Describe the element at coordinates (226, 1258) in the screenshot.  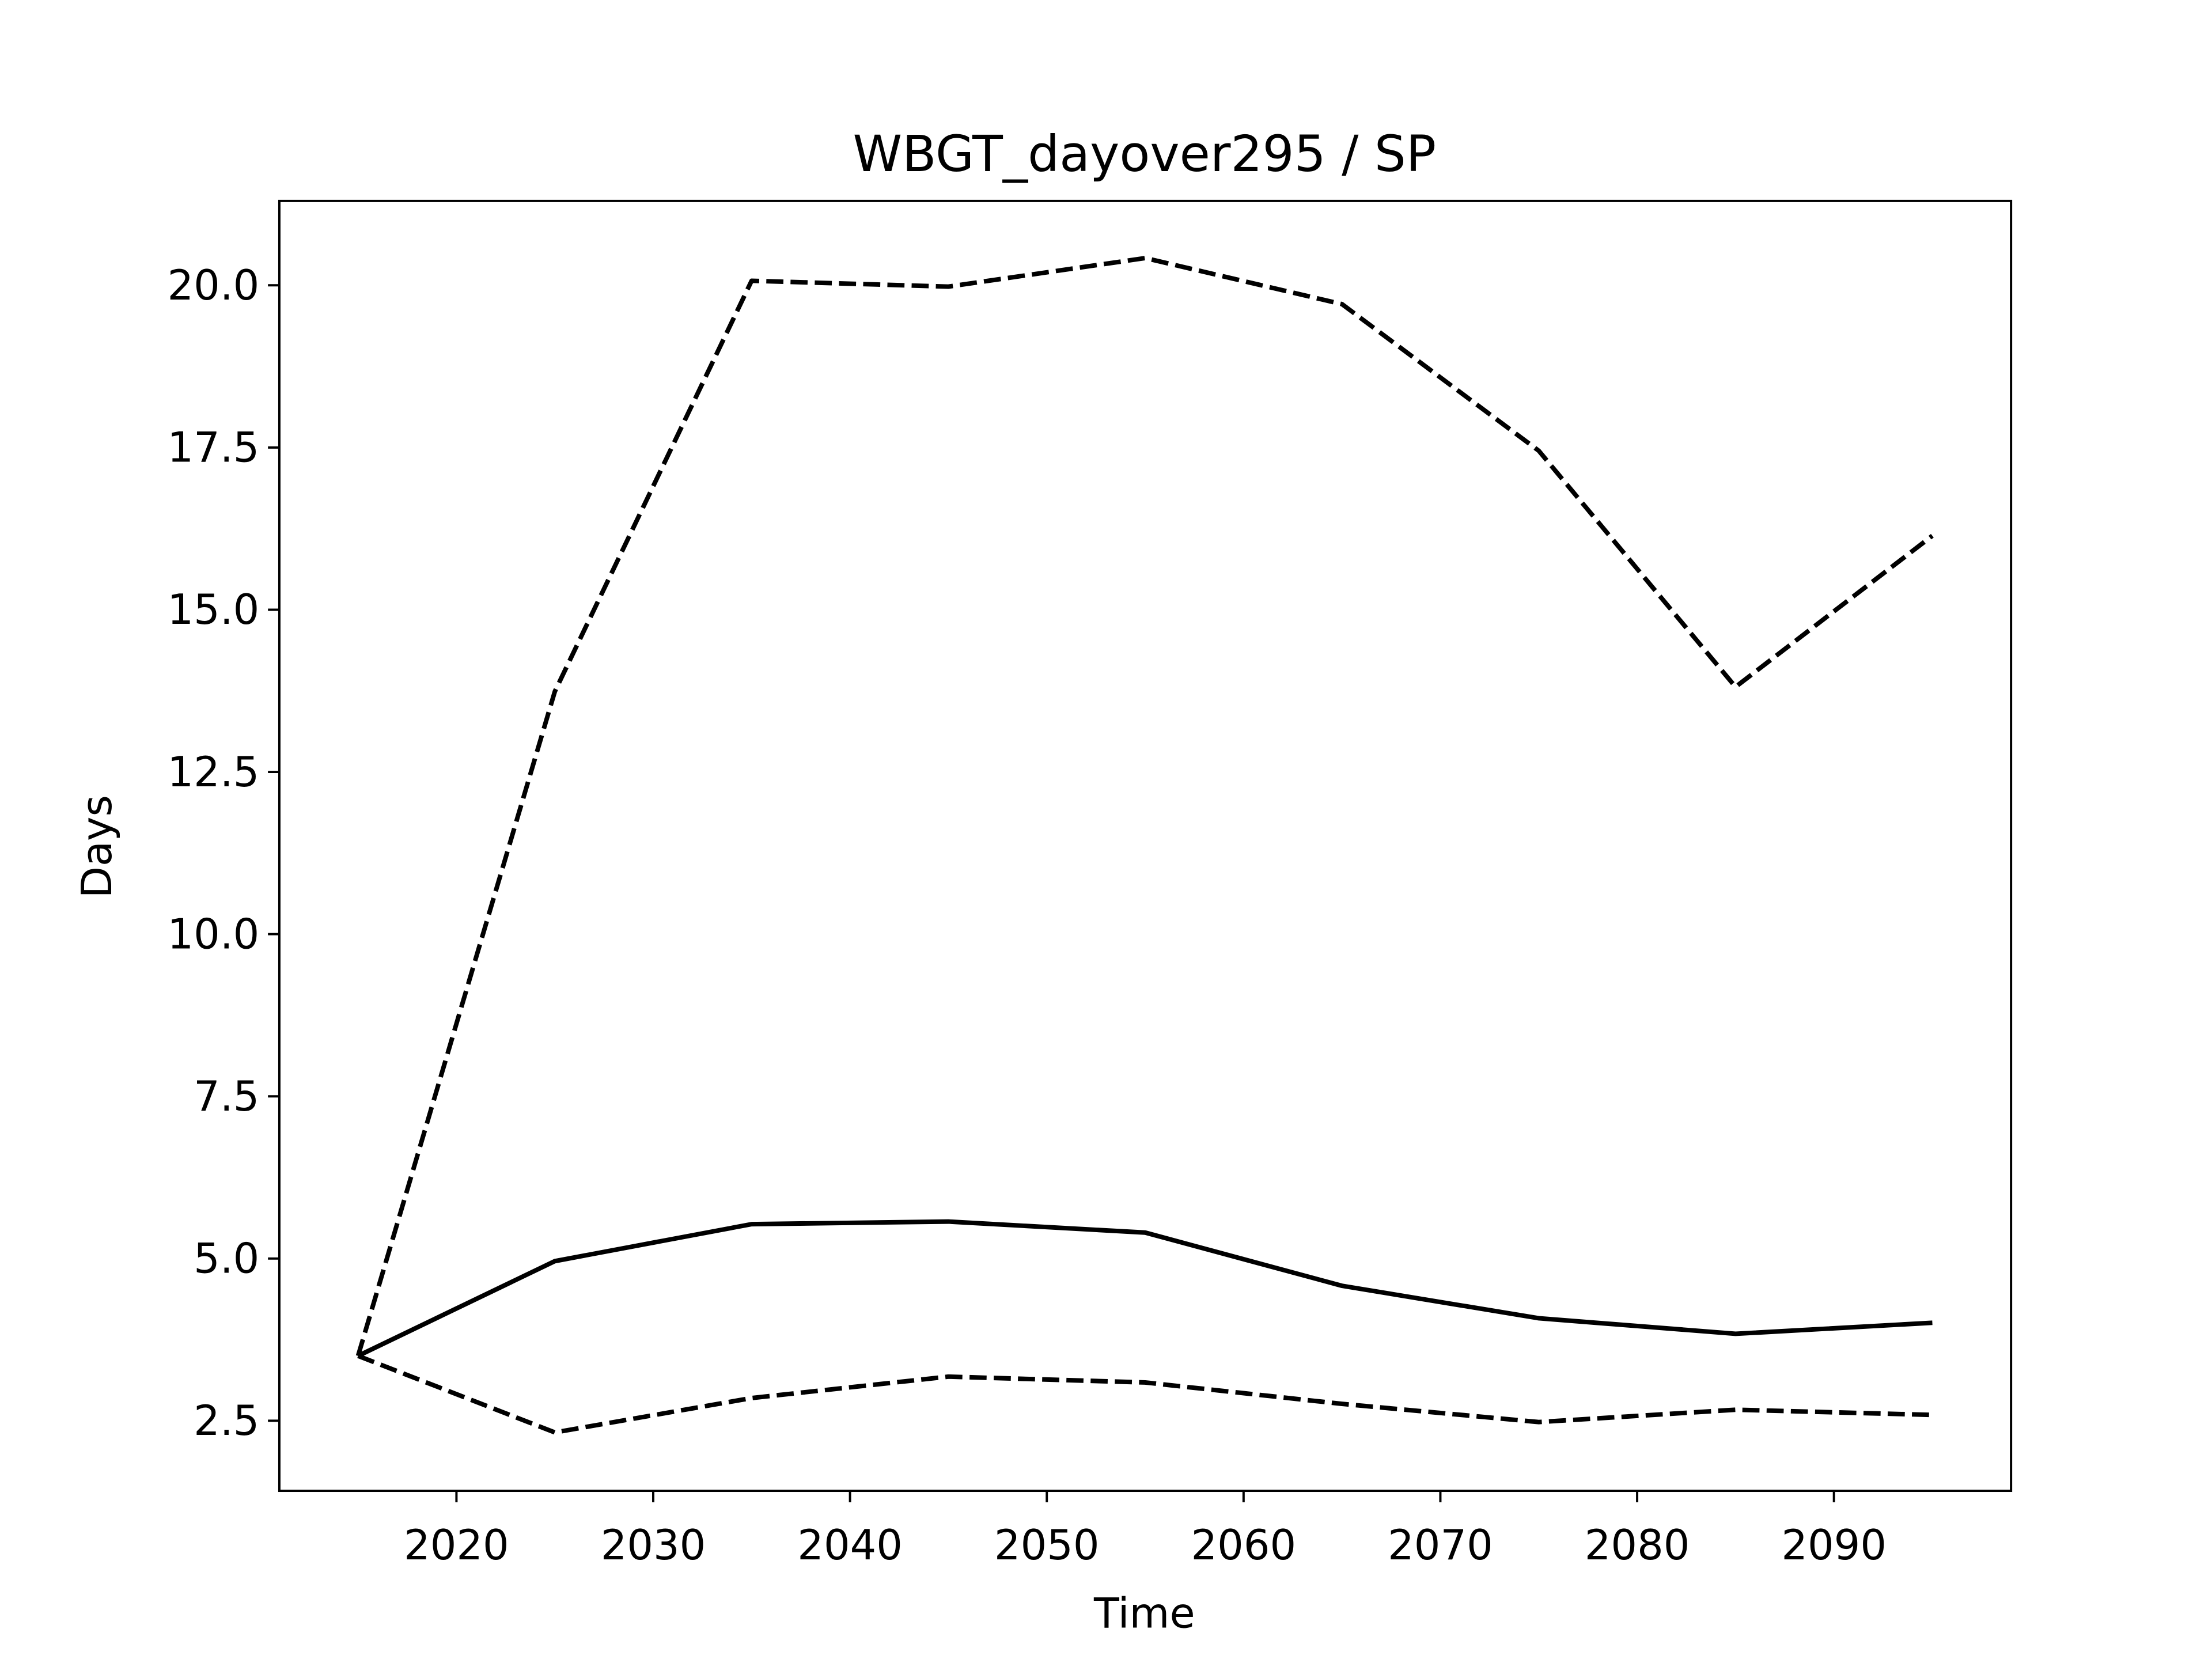
I see `y-tick-label: 5.0` at that location.